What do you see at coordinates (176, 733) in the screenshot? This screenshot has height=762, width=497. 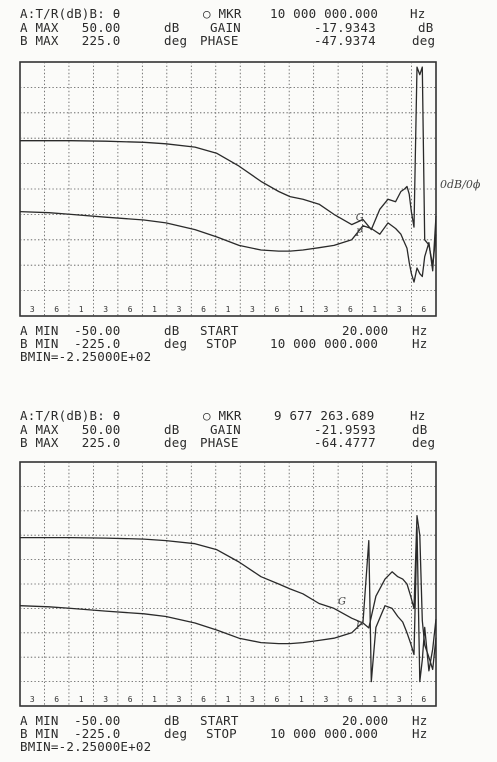 I see `panel2-b-min-unit: deg` at bounding box center [176, 733].